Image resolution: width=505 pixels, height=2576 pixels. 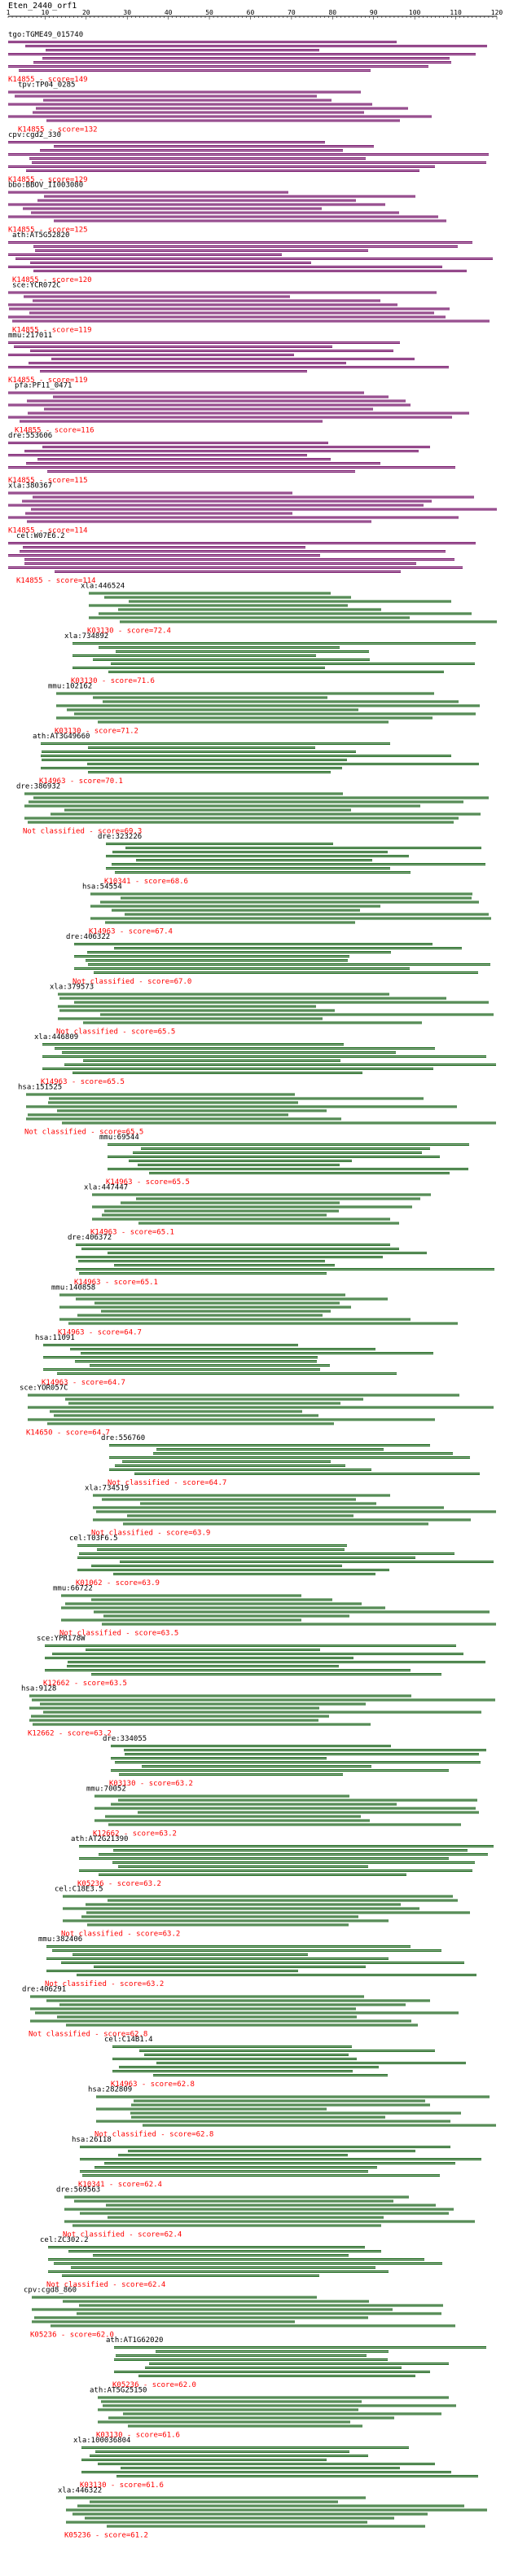 I want to click on hit-score-label: K14963 - score=64.7, so click(x=83, y=1383).